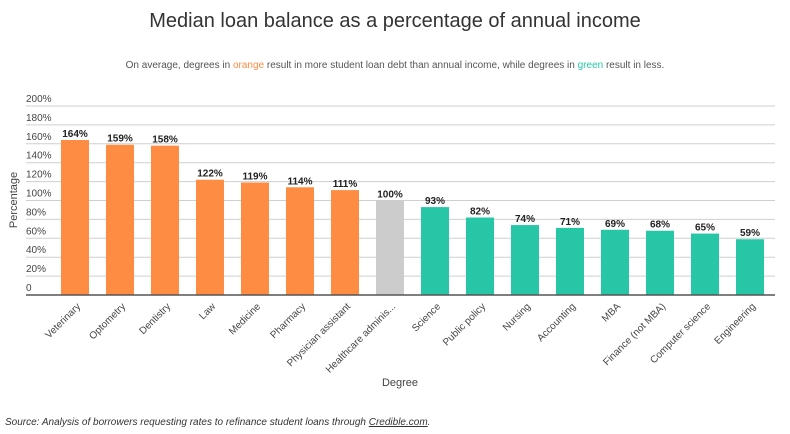 The height and width of the screenshot is (434, 790). I want to click on y-tick-label: 0, so click(29, 288).